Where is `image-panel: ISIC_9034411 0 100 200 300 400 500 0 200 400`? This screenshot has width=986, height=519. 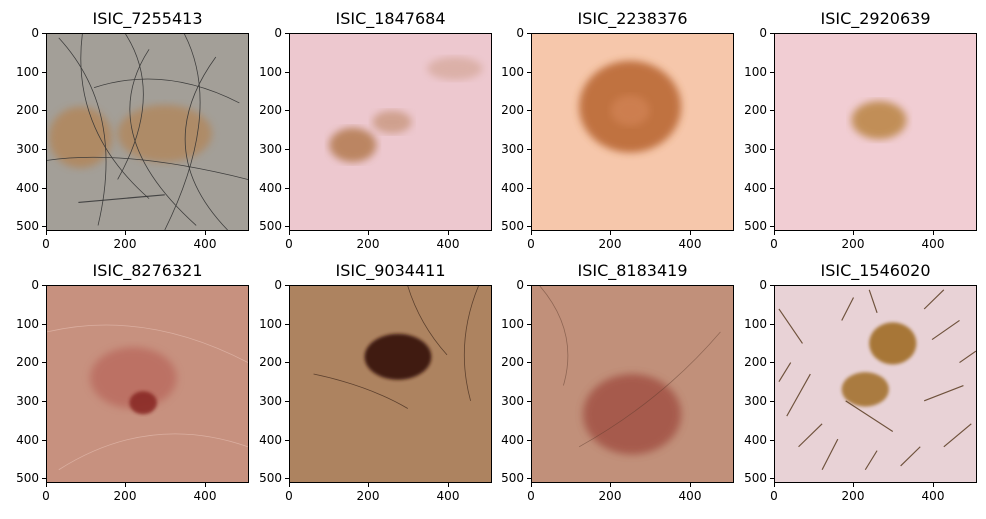
image-panel: ISIC_9034411 0 100 200 300 400 500 0 200 400 is located at coordinates (375, 381).